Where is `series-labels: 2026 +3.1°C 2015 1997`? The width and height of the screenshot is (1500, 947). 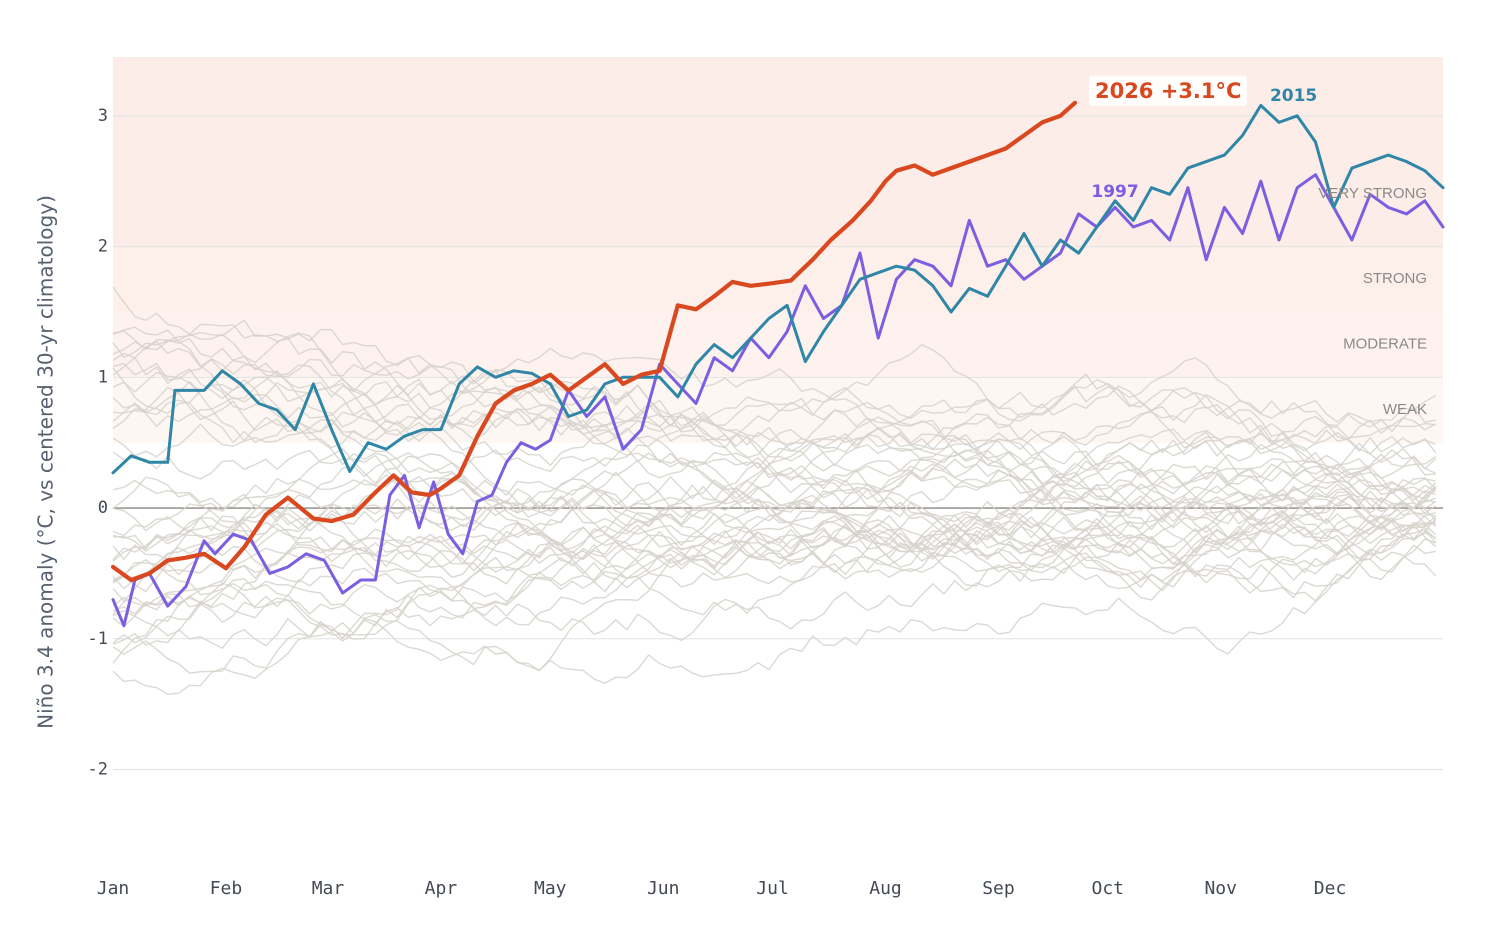
series-labels: 2026 +3.1°C 2015 1997 is located at coordinates (1202, 138).